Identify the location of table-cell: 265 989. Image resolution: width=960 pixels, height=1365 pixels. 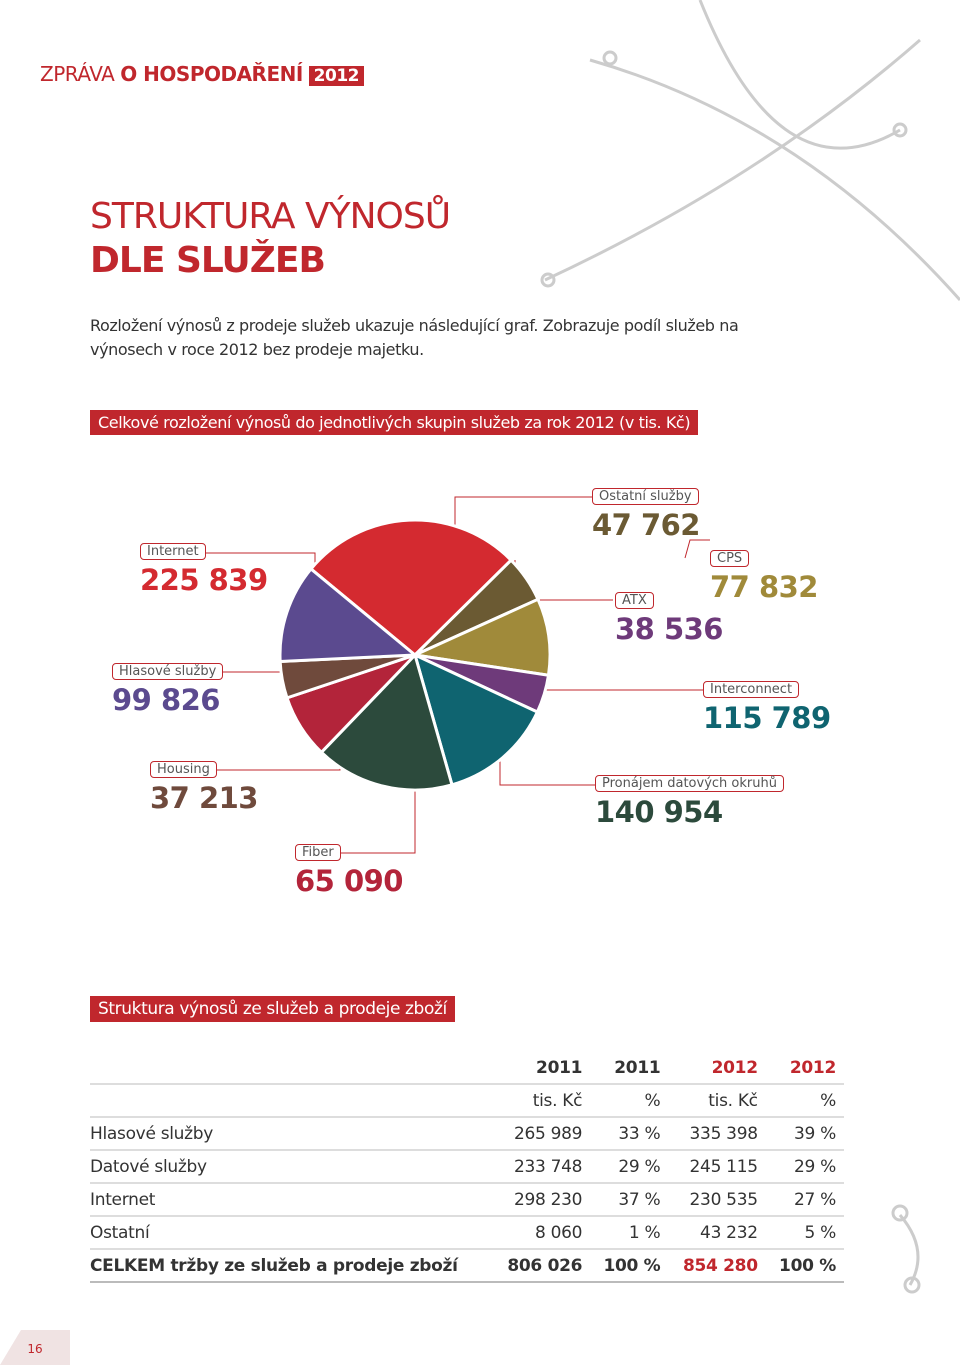
(541, 1134).